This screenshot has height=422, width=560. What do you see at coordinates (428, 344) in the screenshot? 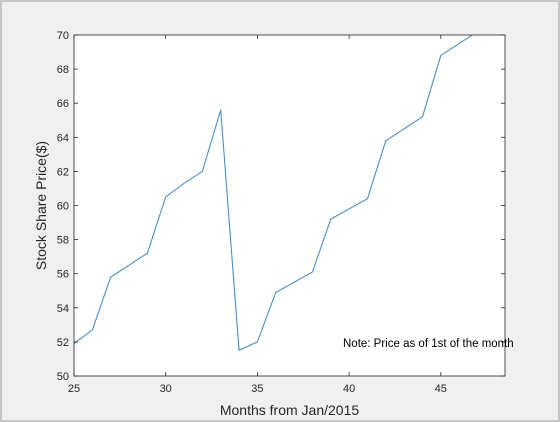
I see `chart-annotation: Note: Price as of 1st of the month` at bounding box center [428, 344].